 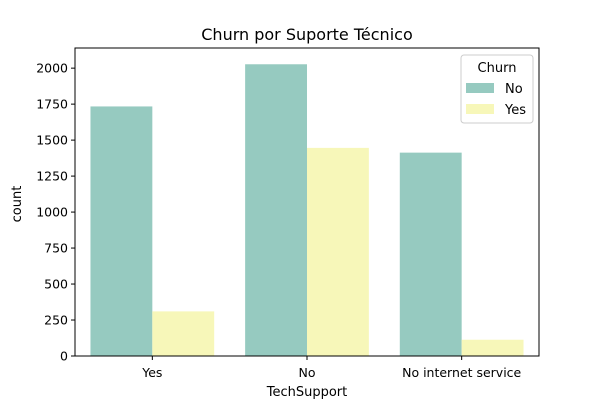 What do you see at coordinates (56, 248) in the screenshot?
I see `y-tick-label: 750` at bounding box center [56, 248].